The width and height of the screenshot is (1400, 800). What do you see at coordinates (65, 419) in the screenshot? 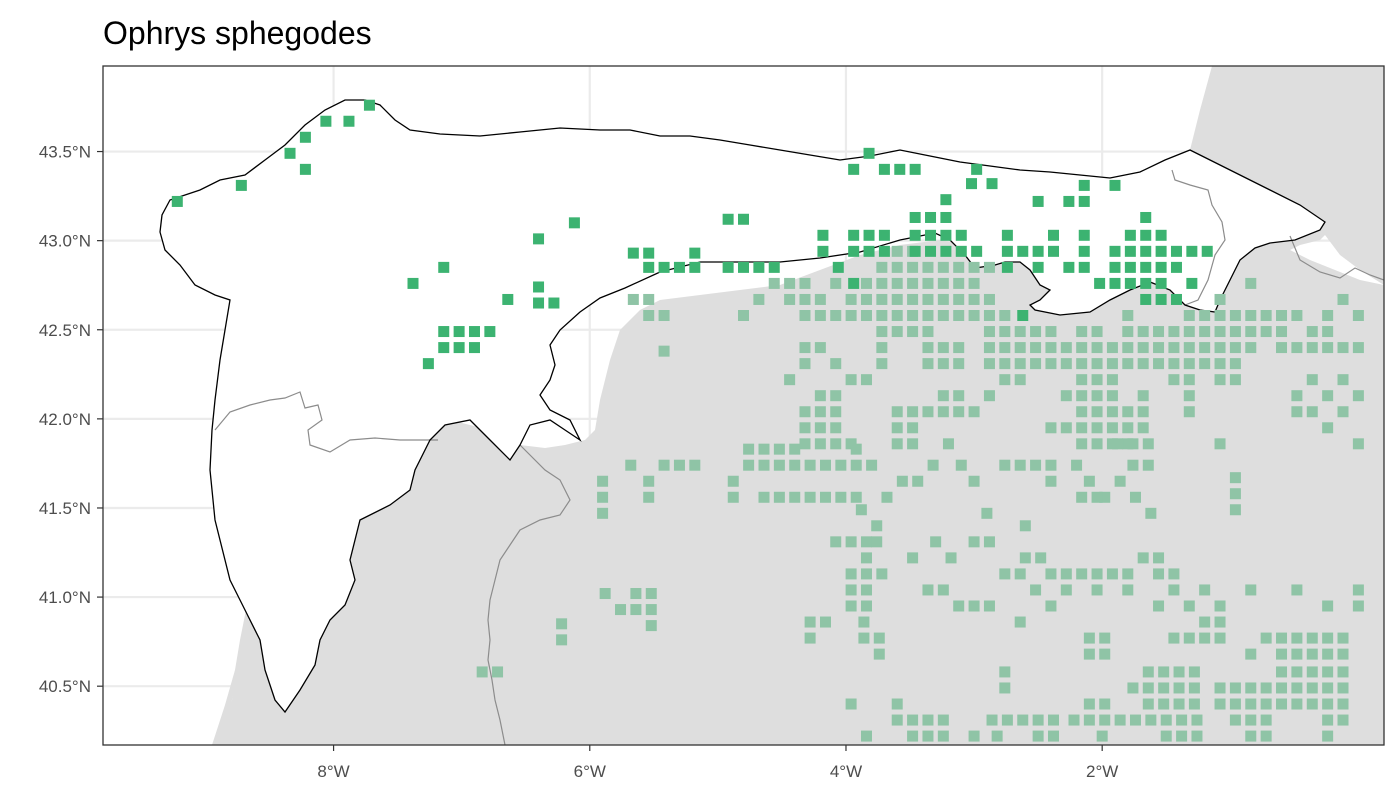
I see `y-tick-label: 42.0°N` at bounding box center [65, 419].